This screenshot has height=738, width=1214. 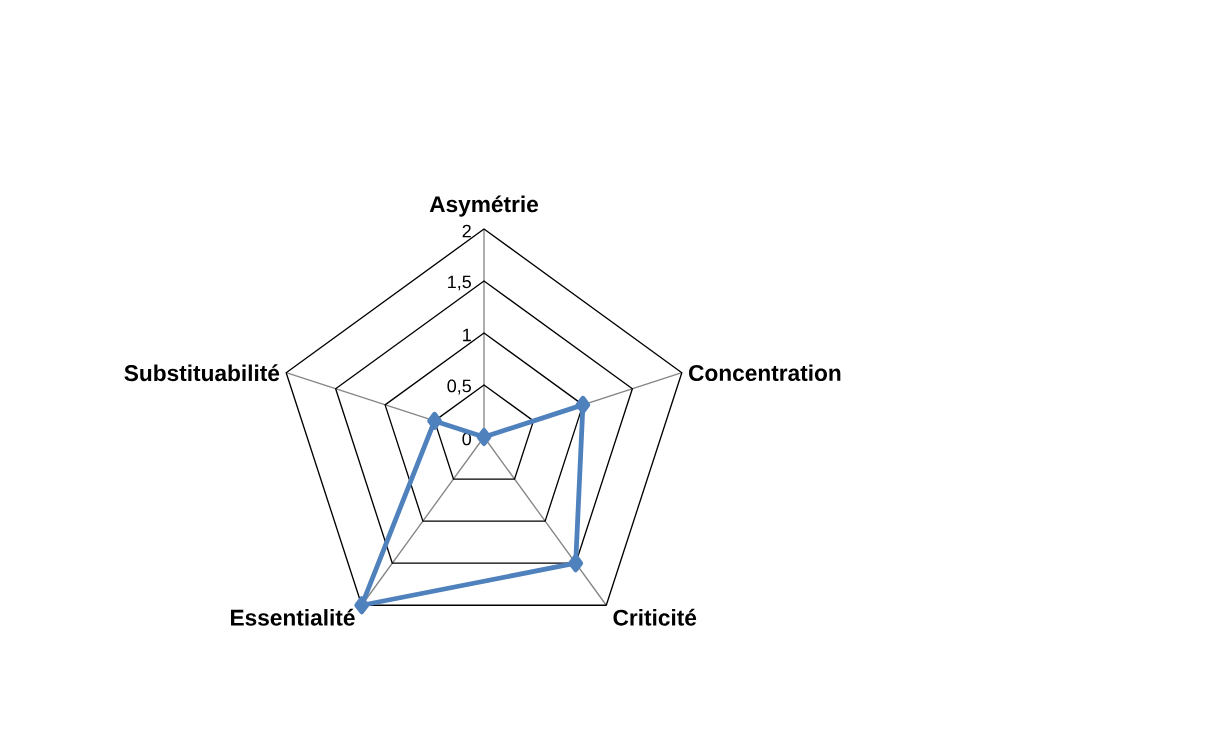 What do you see at coordinates (459, 387) in the screenshot?
I see `y-tick-label: 0,5` at bounding box center [459, 387].